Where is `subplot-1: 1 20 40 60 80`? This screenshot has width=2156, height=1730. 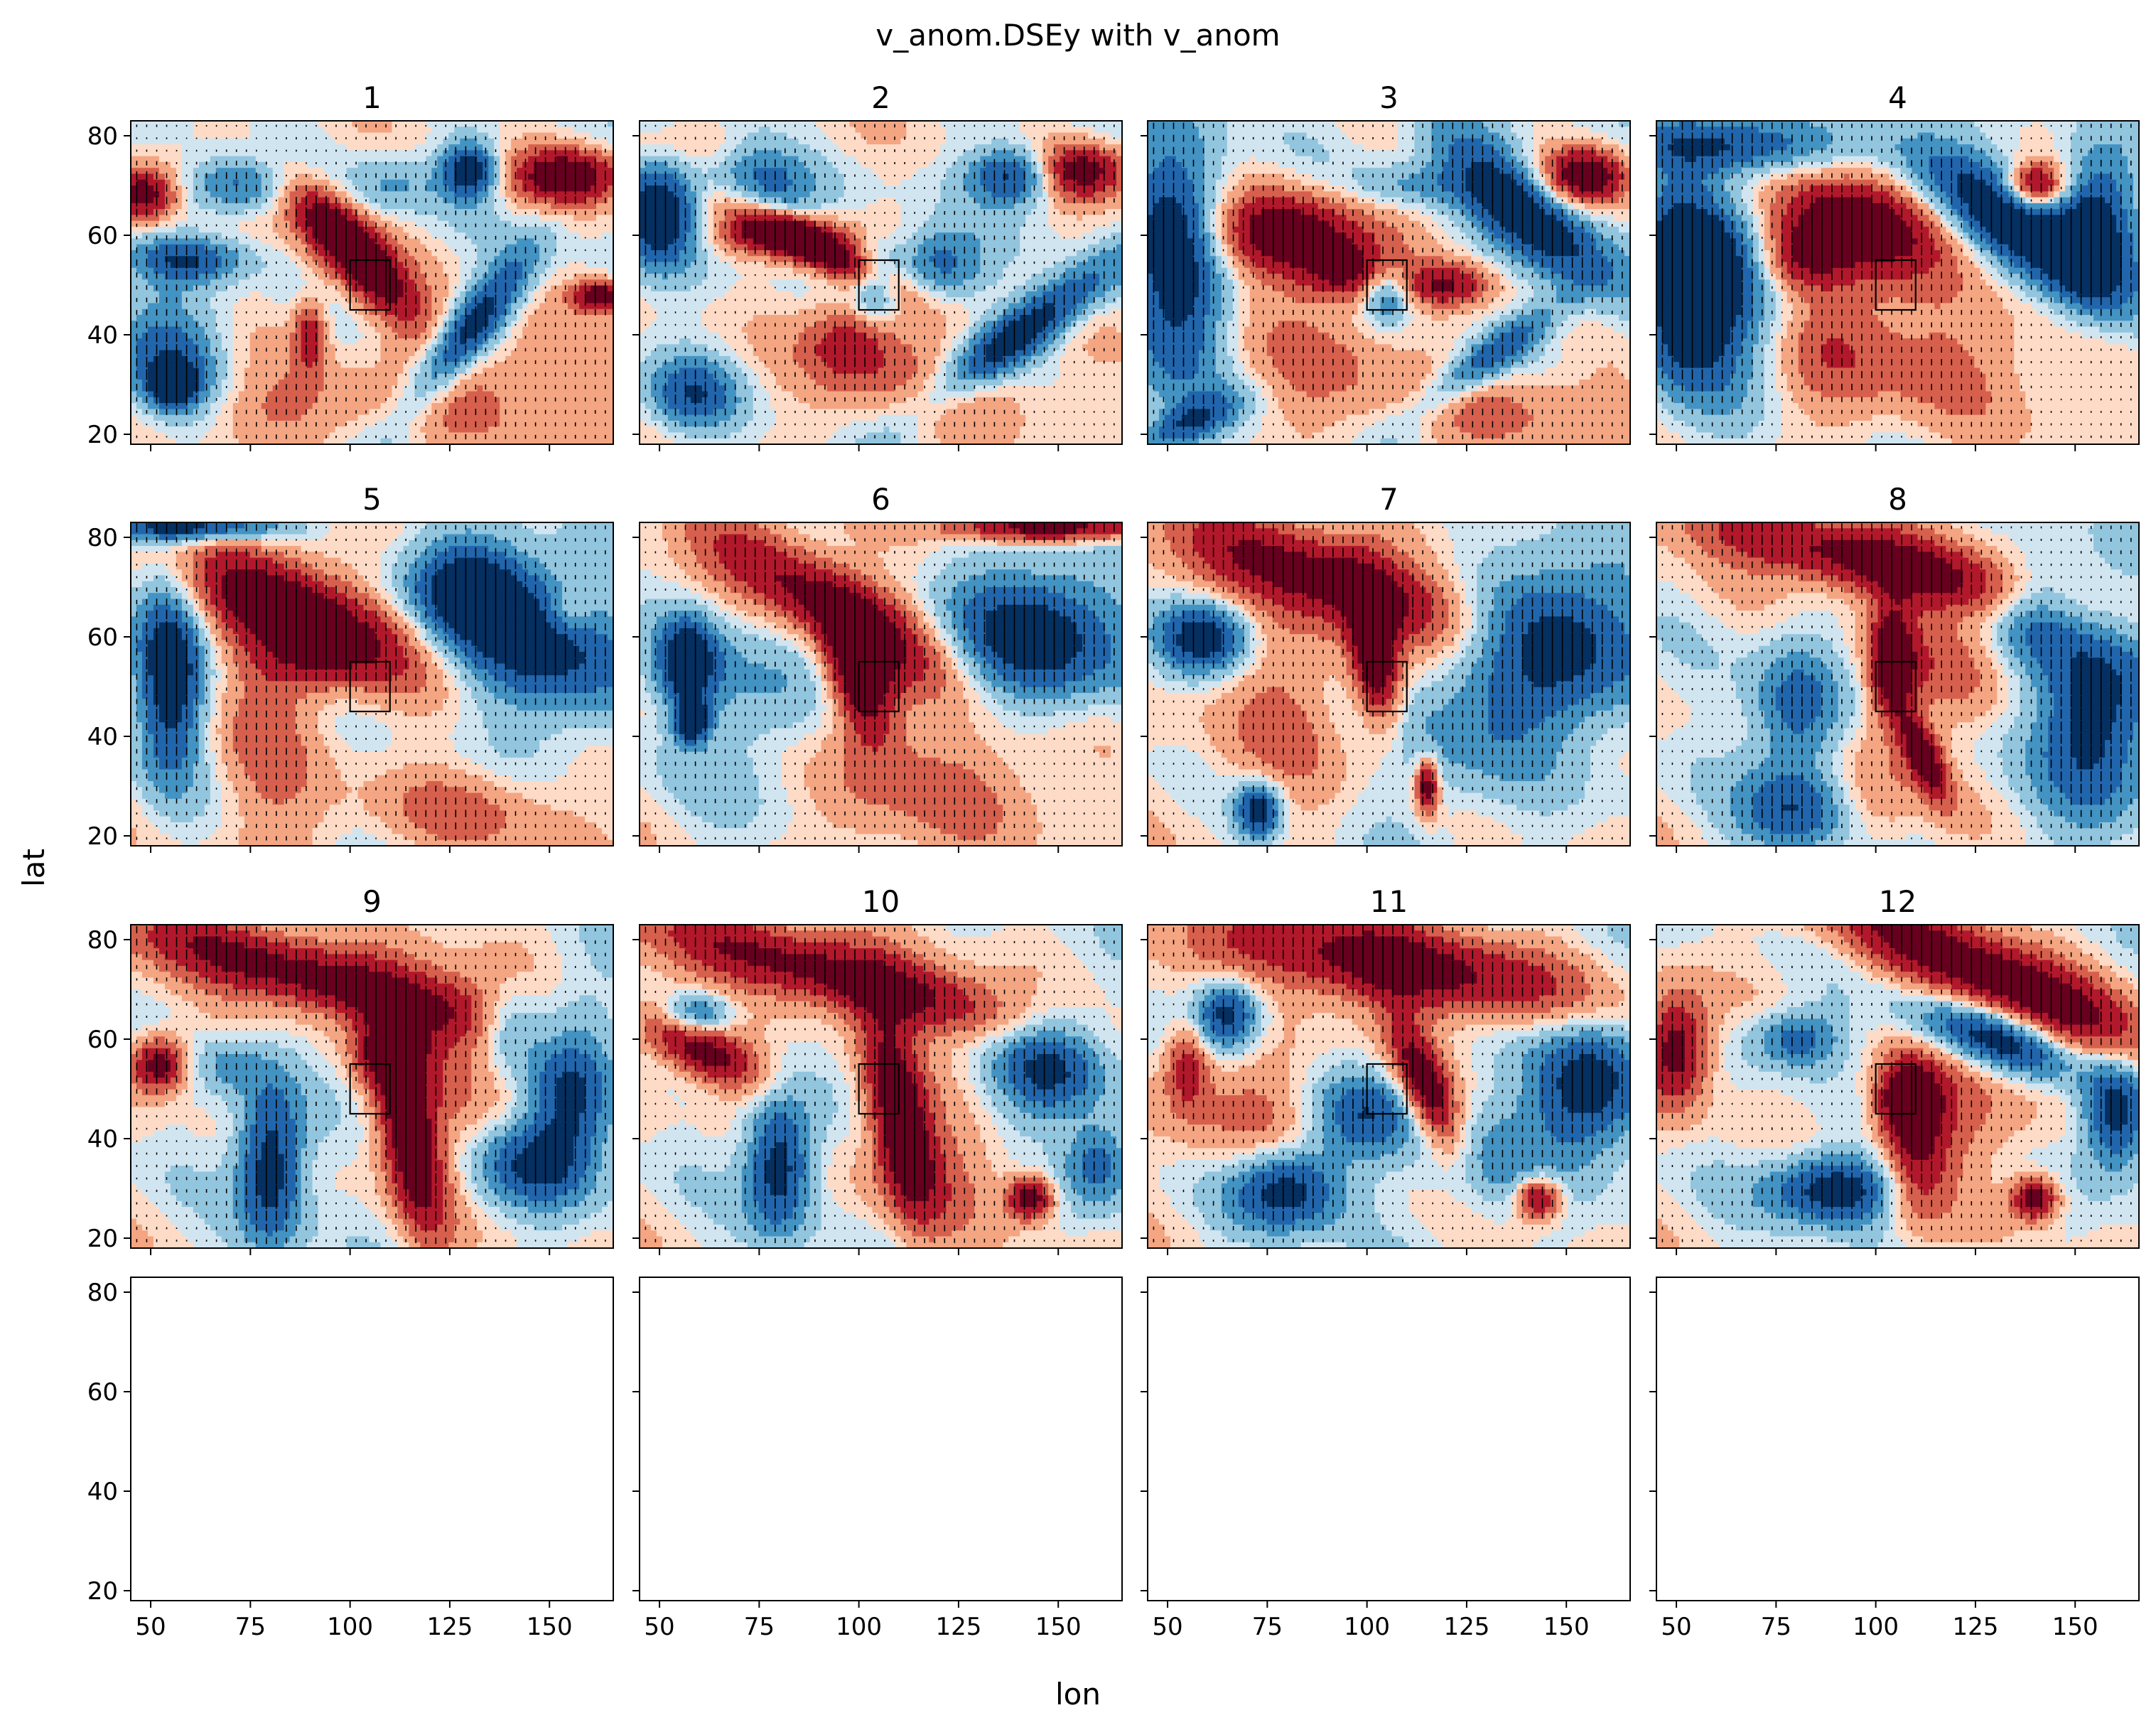
subplot-1: 1 20 40 60 80 is located at coordinates (350, 265).